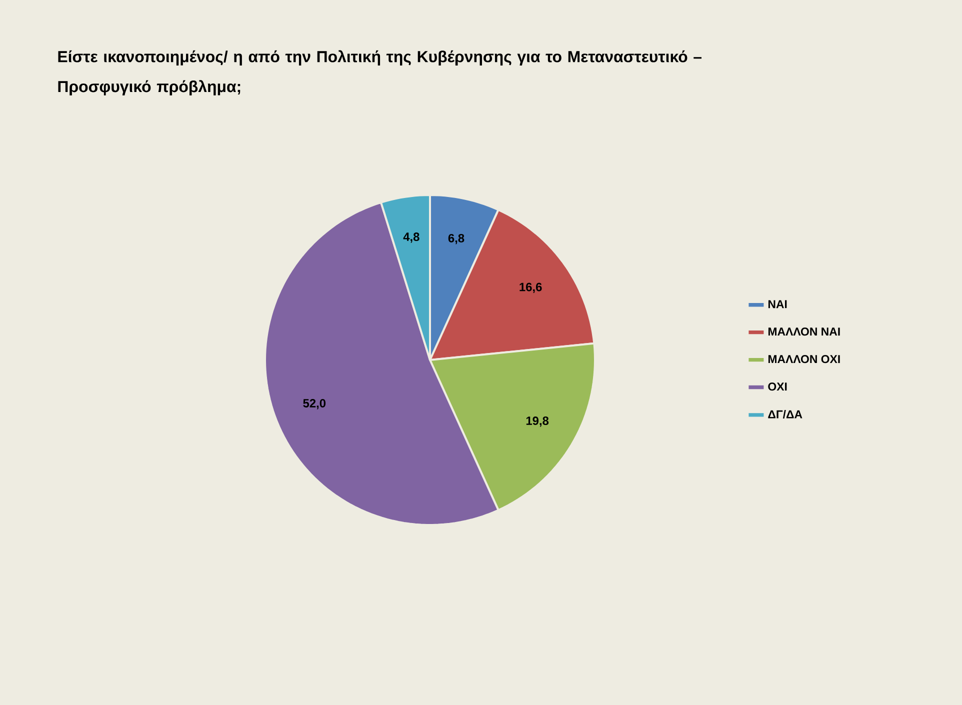 The image size is (962, 705). What do you see at coordinates (777, 304) in the screenshot?
I see `legend-label: ΝΑΙ` at bounding box center [777, 304].